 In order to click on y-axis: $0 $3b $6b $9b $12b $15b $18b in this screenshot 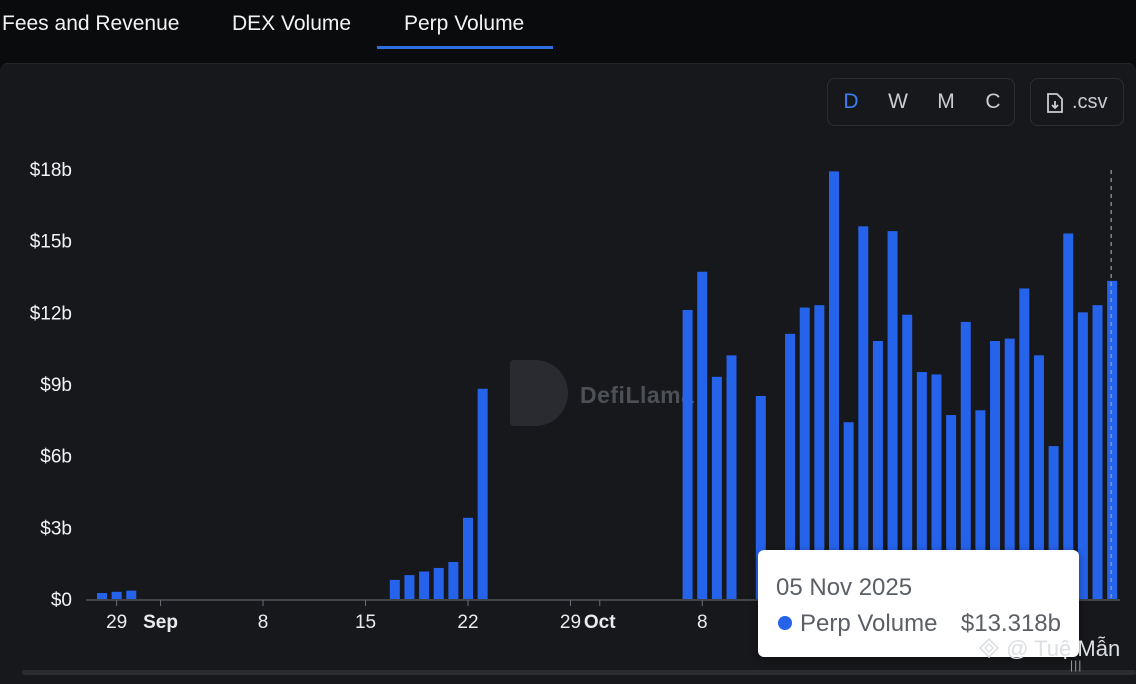, I will do `click(51, 385)`.